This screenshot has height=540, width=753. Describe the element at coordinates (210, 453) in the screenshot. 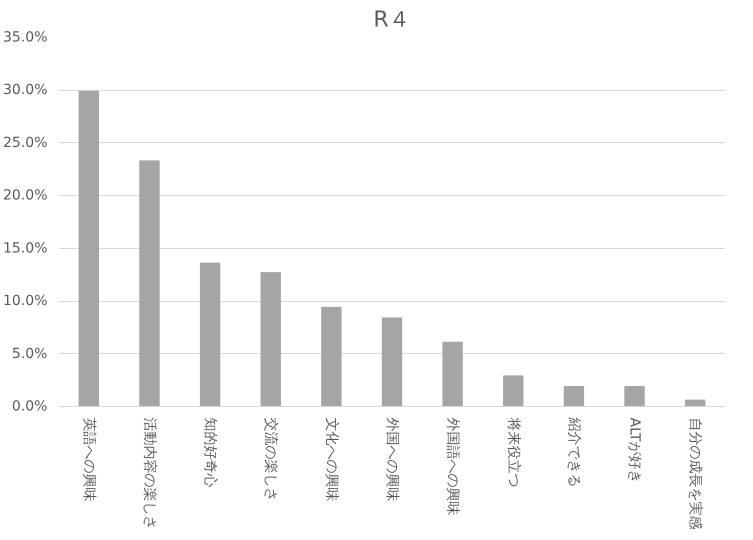

I see `x-tick-label: 知的好奇心` at that location.